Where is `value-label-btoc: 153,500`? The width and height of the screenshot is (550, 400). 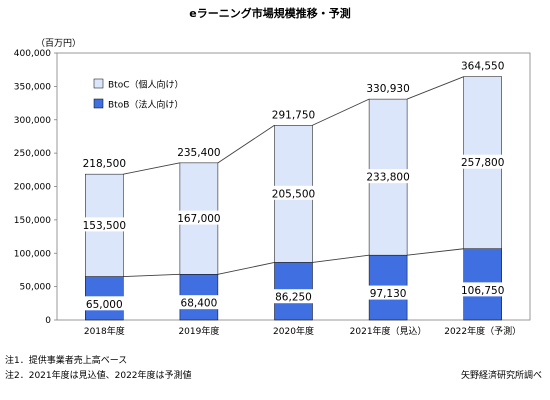 value-label-btoc: 153,500 is located at coordinates (104, 226).